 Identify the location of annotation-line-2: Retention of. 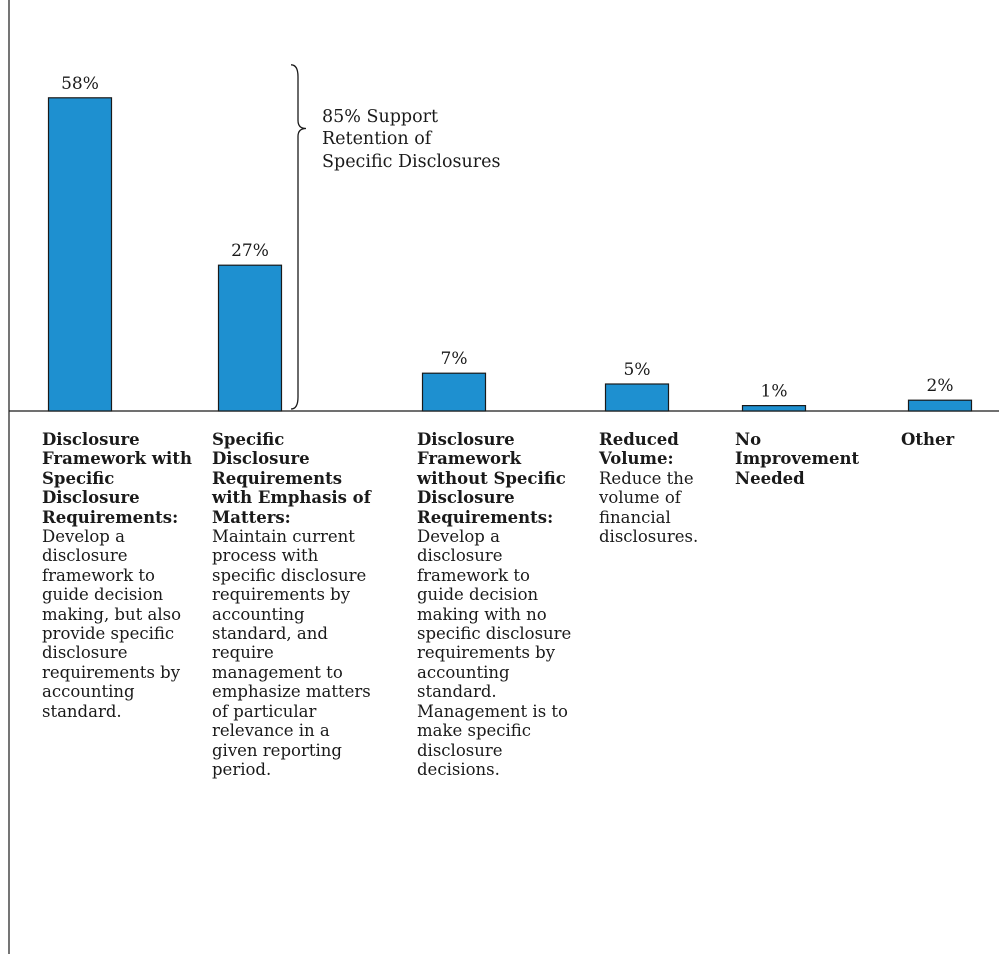
(377, 139).